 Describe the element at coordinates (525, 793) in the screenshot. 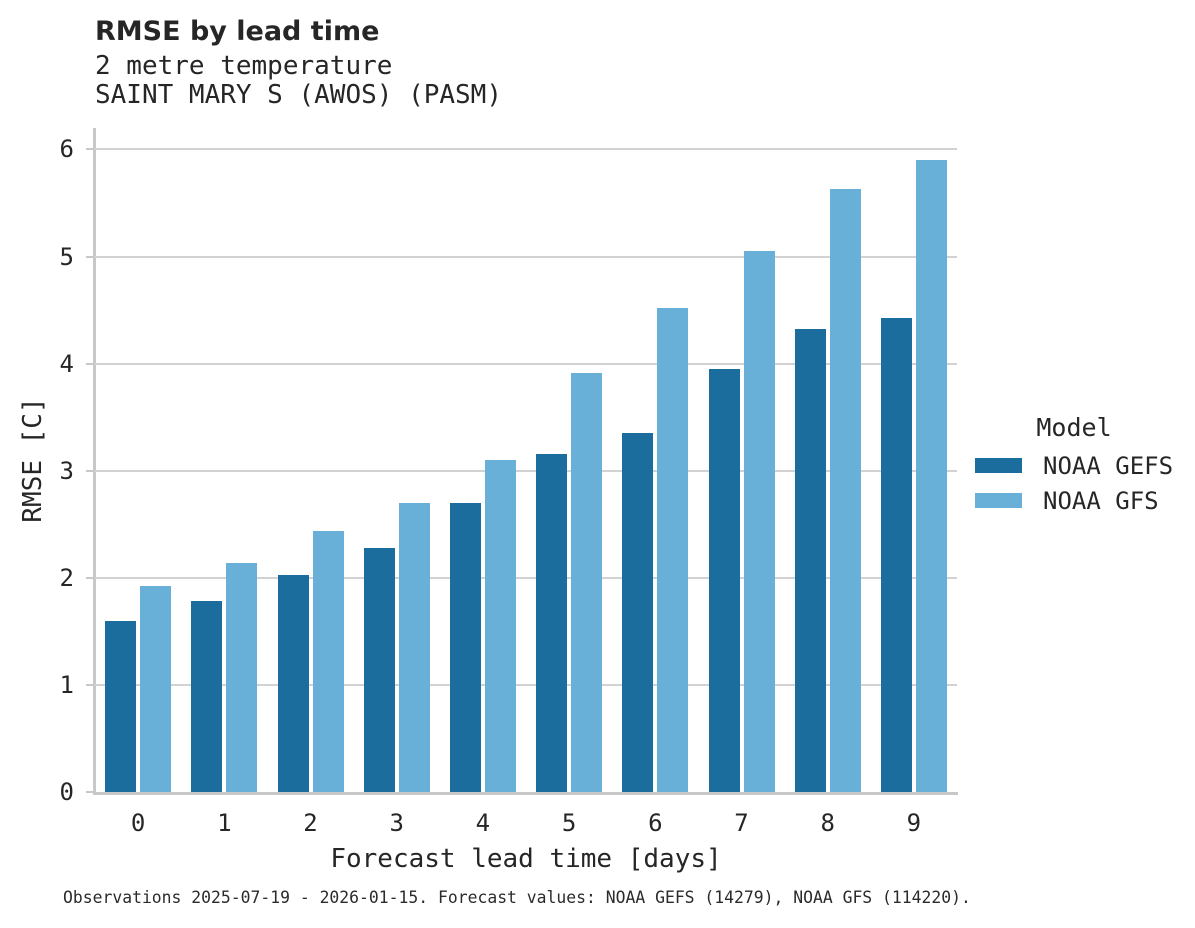

I see `x-axis-spine` at that location.